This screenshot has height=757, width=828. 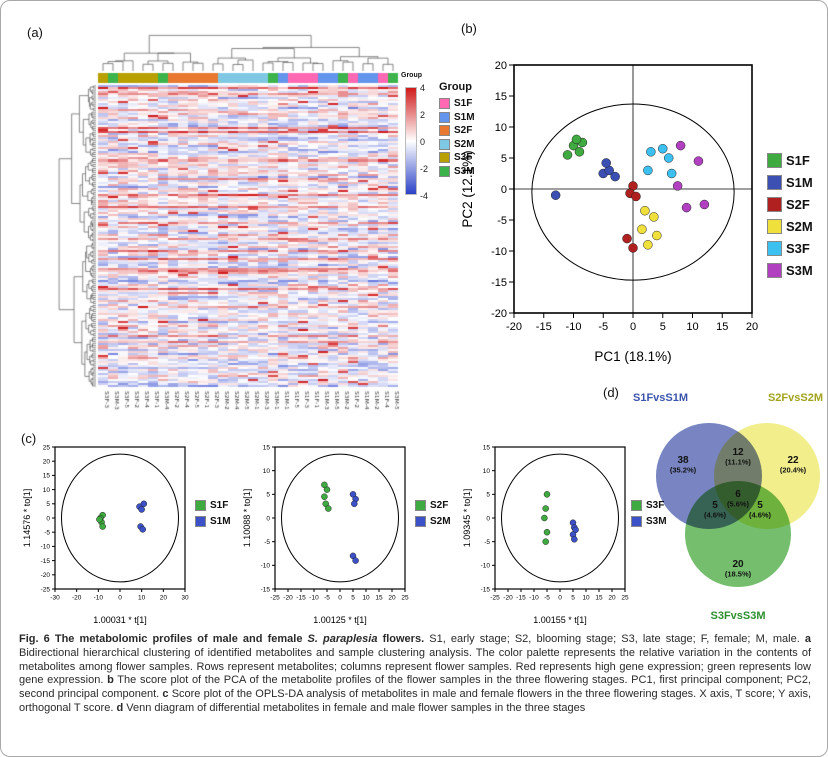 I want to click on svg-text: S1FvsS1M, so click(x=660, y=398).